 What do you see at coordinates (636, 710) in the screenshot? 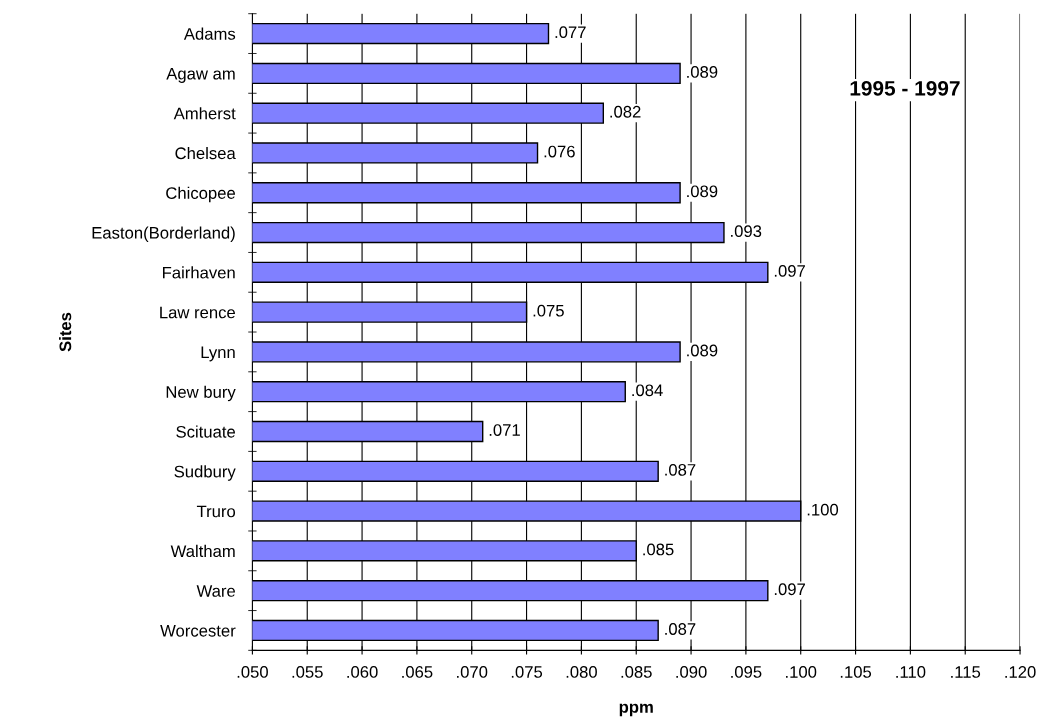
I see `x-axis-title: ppm` at bounding box center [636, 710].